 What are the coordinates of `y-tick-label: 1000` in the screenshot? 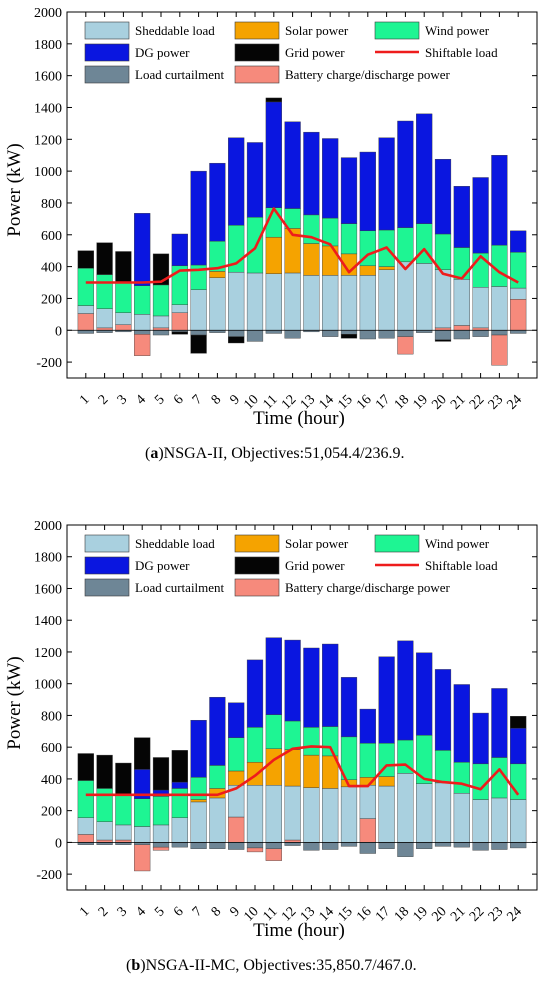 It's located at (48, 172).